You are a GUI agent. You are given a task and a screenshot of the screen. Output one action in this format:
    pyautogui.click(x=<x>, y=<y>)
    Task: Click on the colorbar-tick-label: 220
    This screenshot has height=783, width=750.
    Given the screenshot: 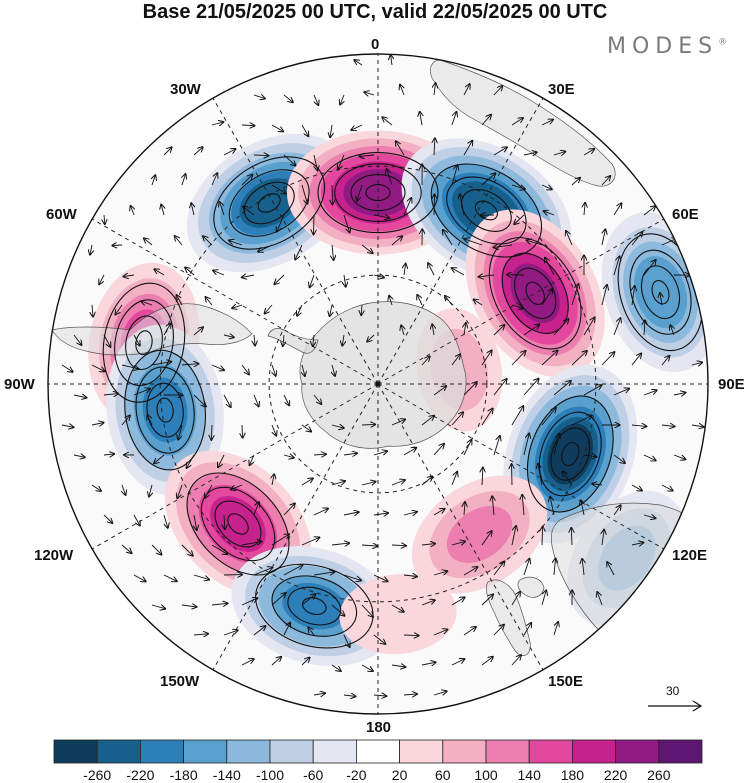 What is the action you would take?
    pyautogui.click(x=615, y=775)
    